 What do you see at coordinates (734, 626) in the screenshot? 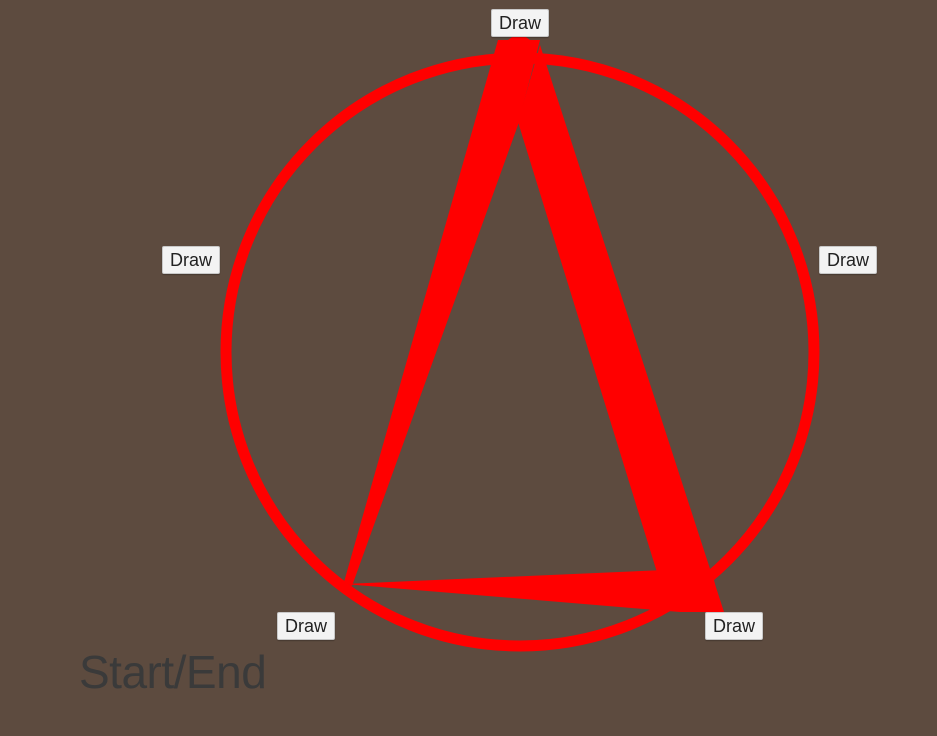
I see `draw-button-bottom-right: Draw` at bounding box center [734, 626].